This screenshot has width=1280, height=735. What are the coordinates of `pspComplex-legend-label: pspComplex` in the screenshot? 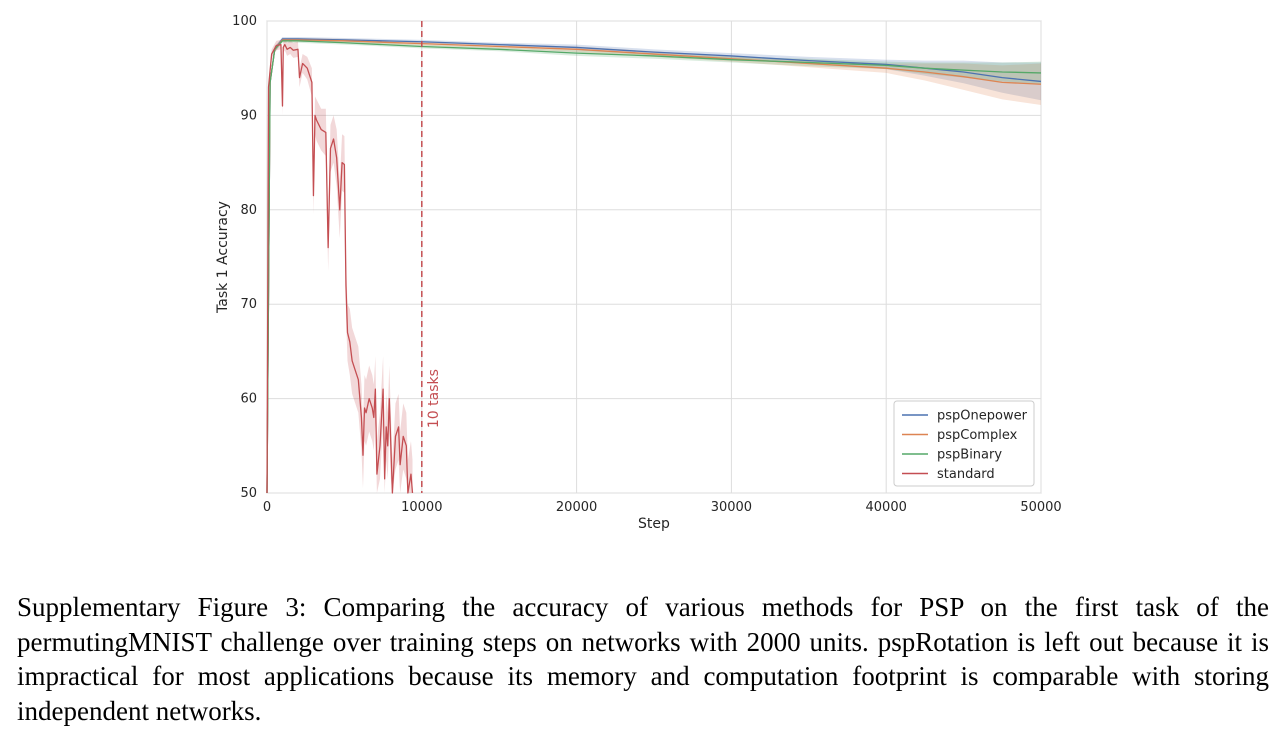 It's located at (977, 435).